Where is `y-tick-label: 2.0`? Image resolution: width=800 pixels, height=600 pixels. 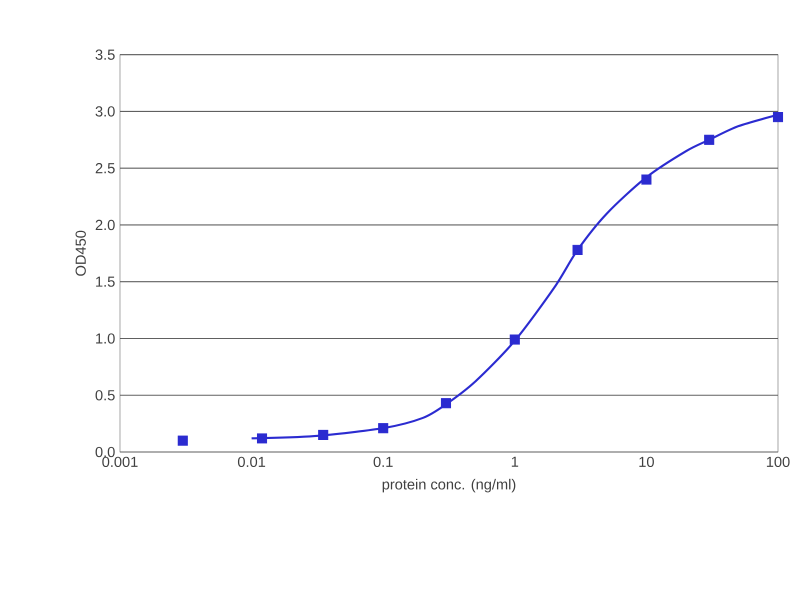
y-tick-label: 2.0 is located at coordinates (105, 225).